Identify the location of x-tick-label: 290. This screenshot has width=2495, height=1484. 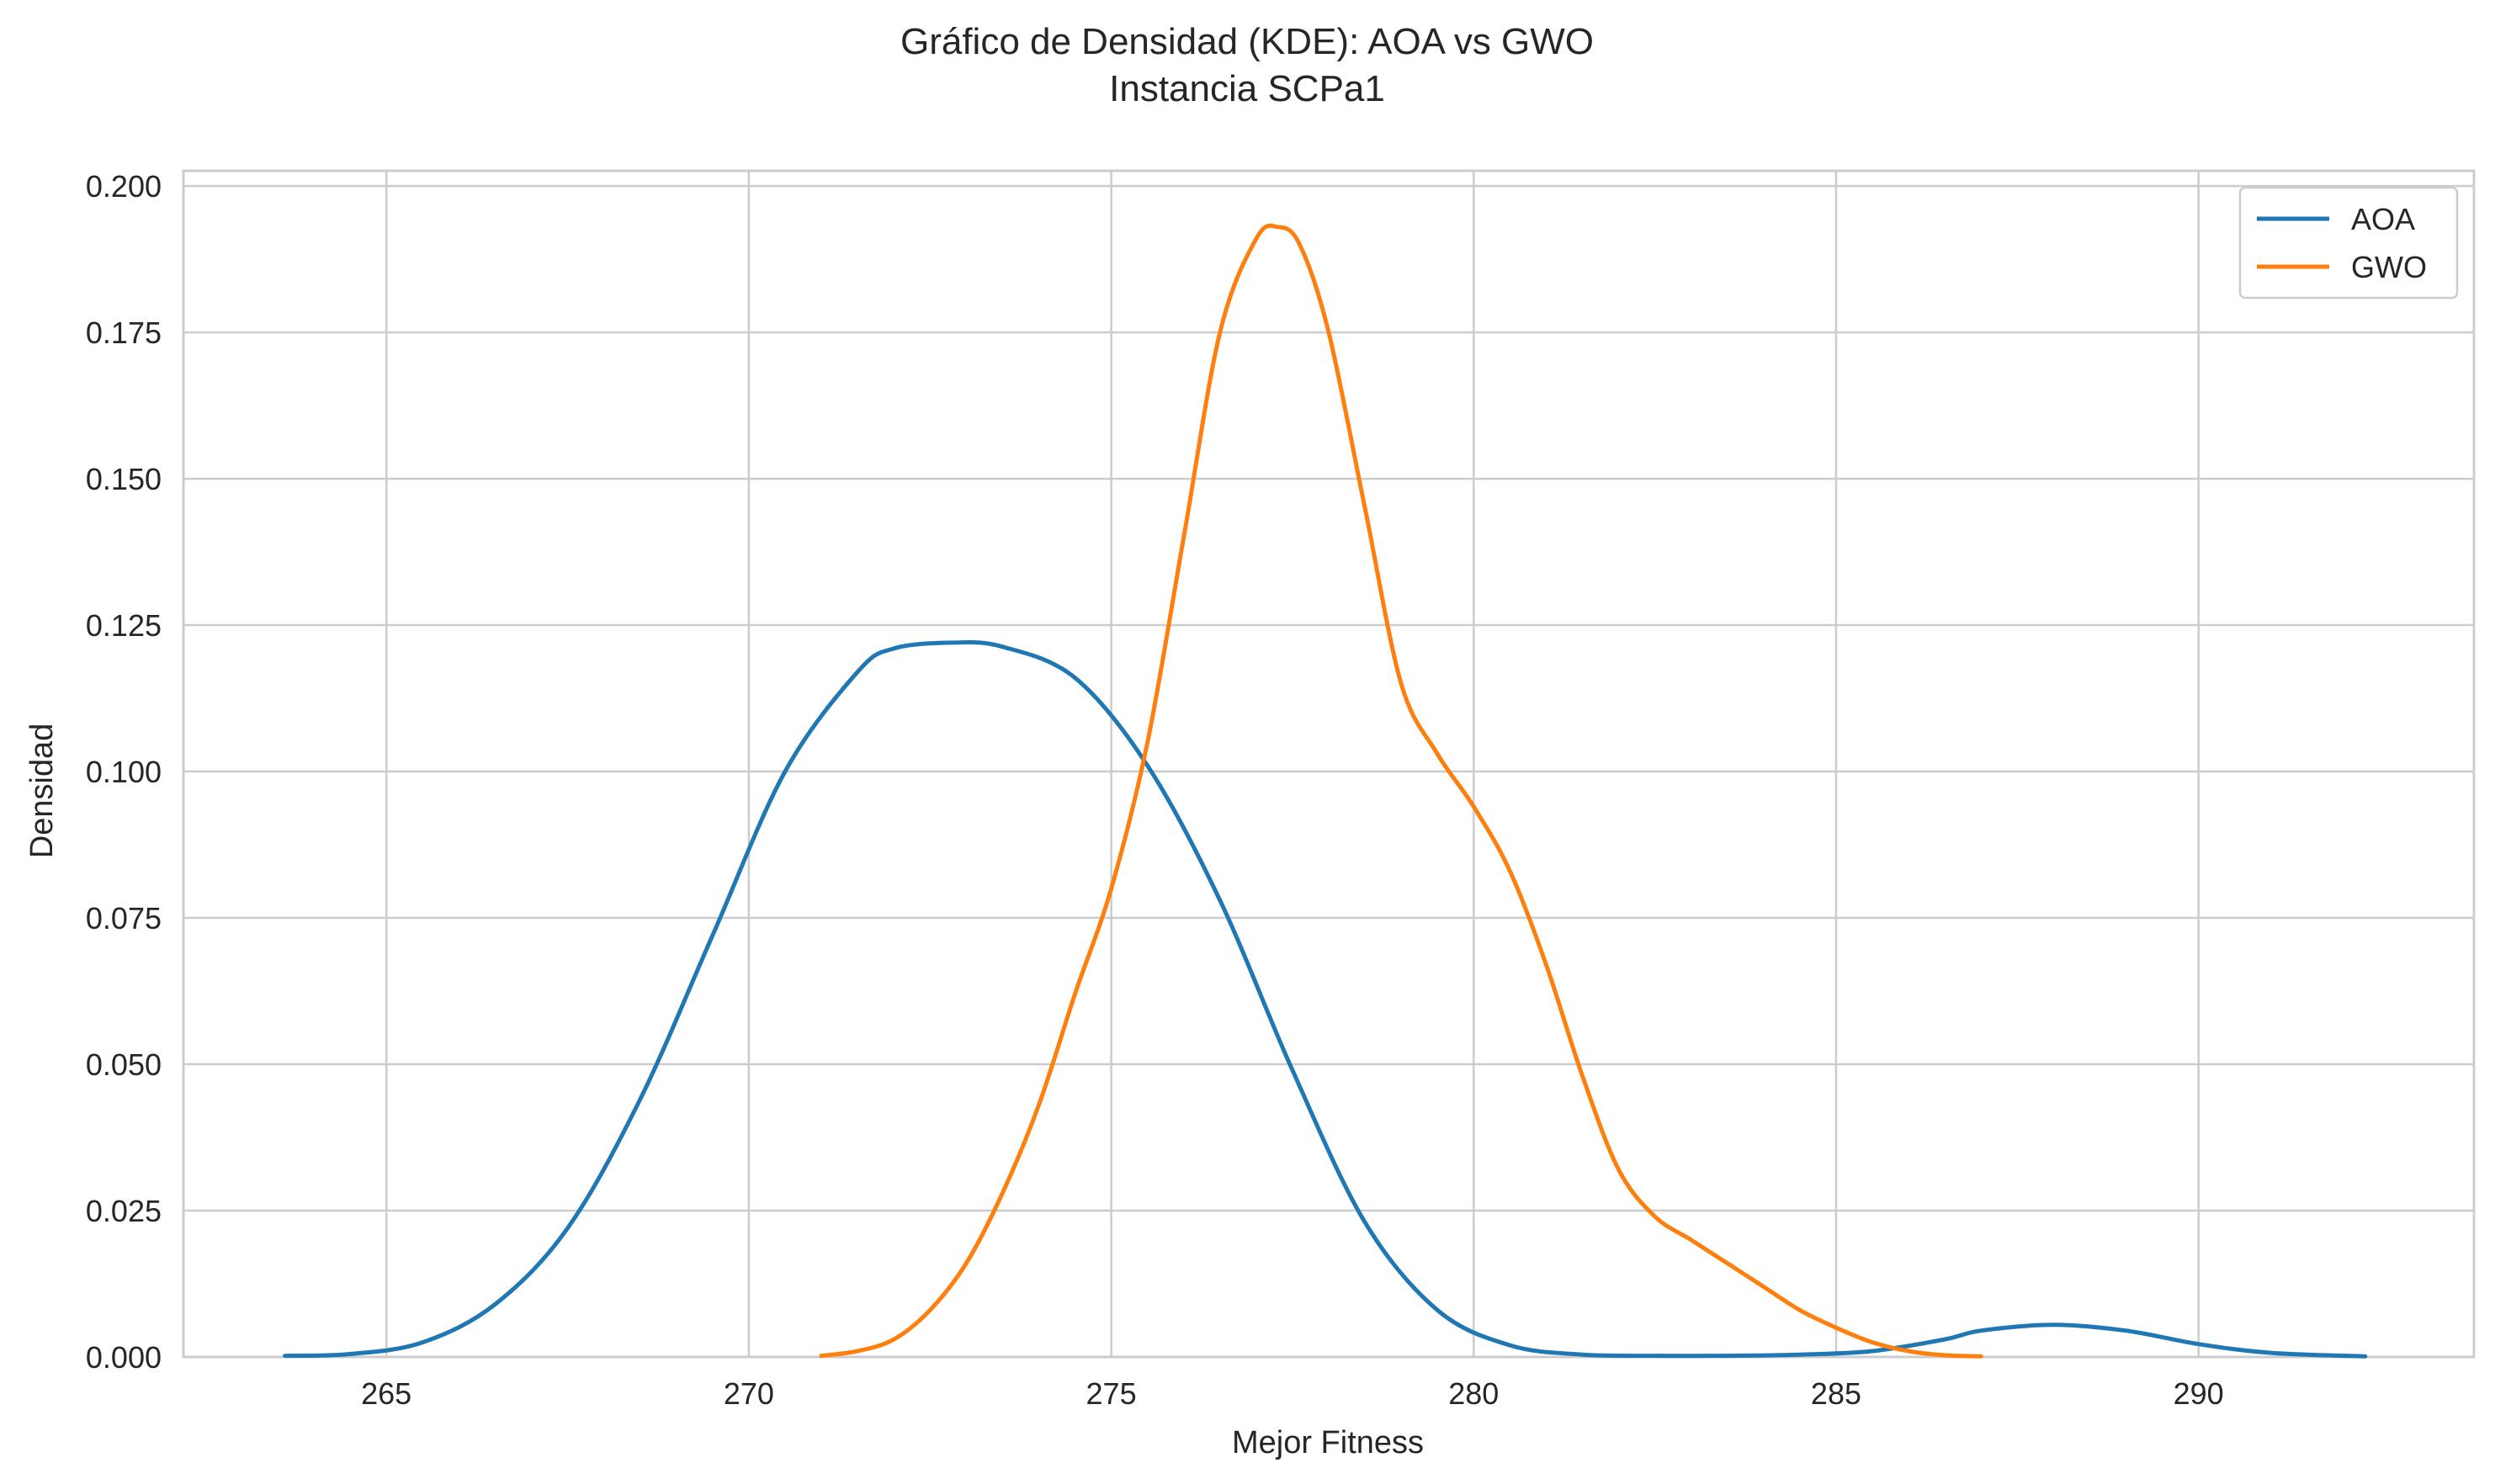
(2199, 1393).